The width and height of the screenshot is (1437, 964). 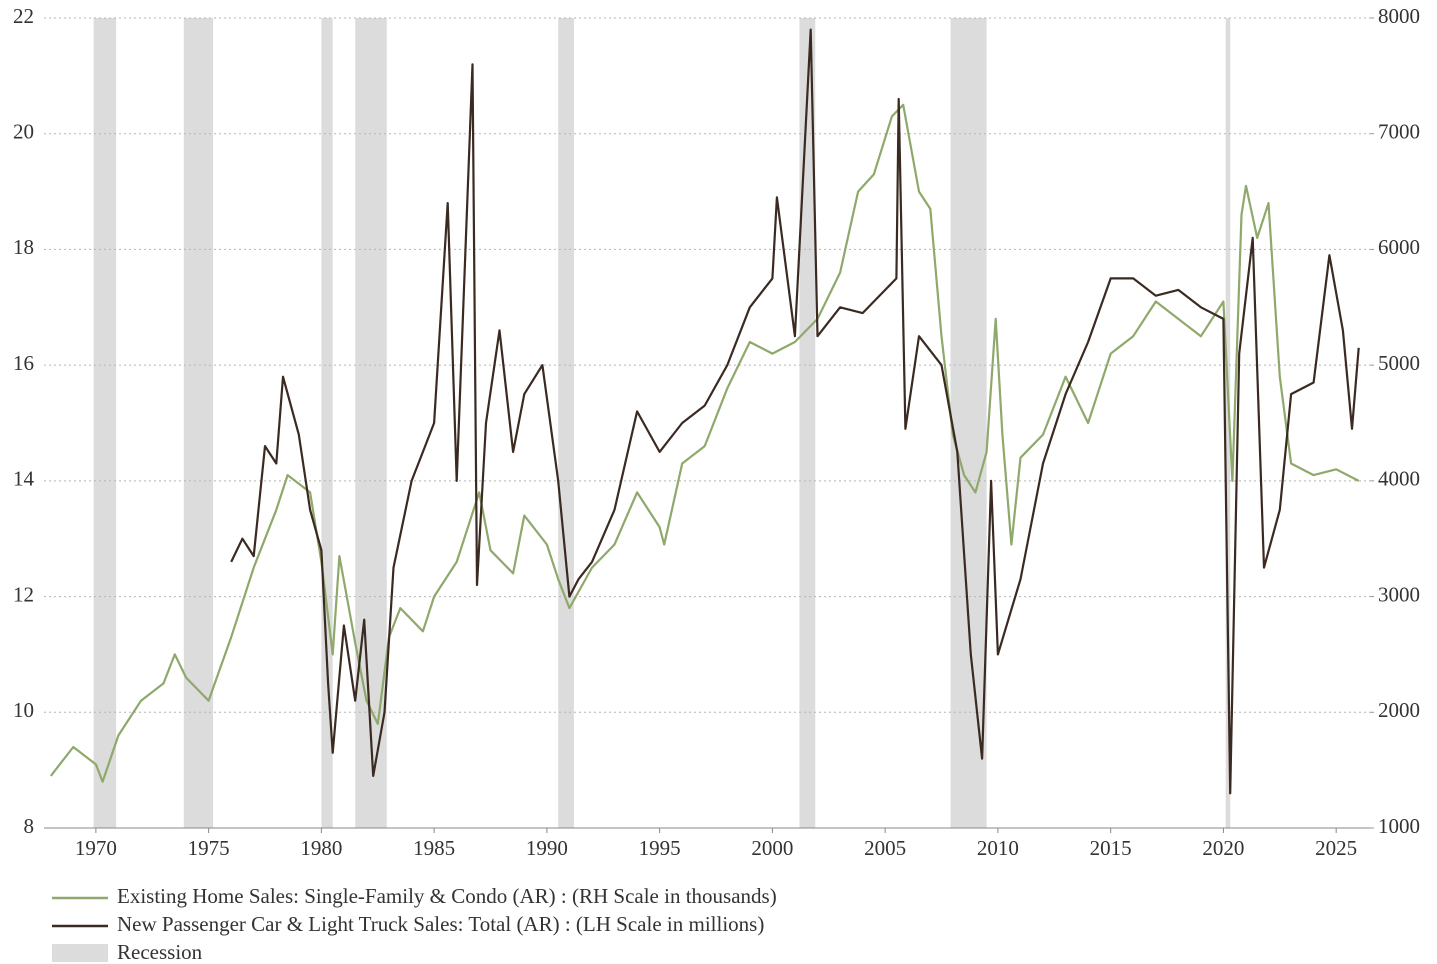 I want to click on y-tick-label: 16, so click(x=23, y=363).